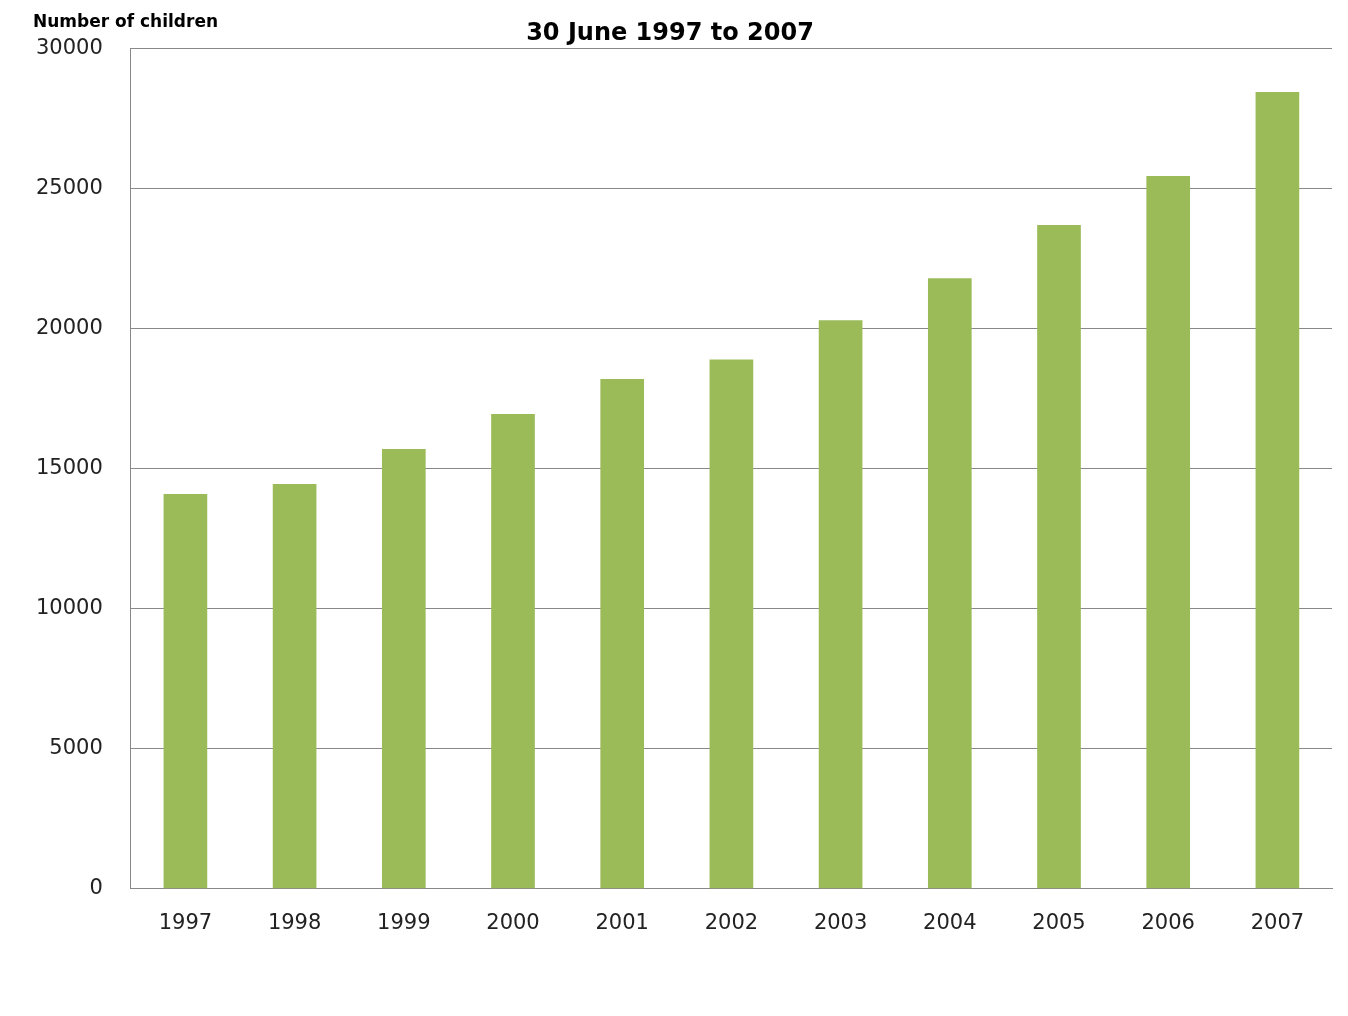 This screenshot has width=1348, height=1016. What do you see at coordinates (1168, 921) in the screenshot?
I see `x-tick-label: 2006` at bounding box center [1168, 921].